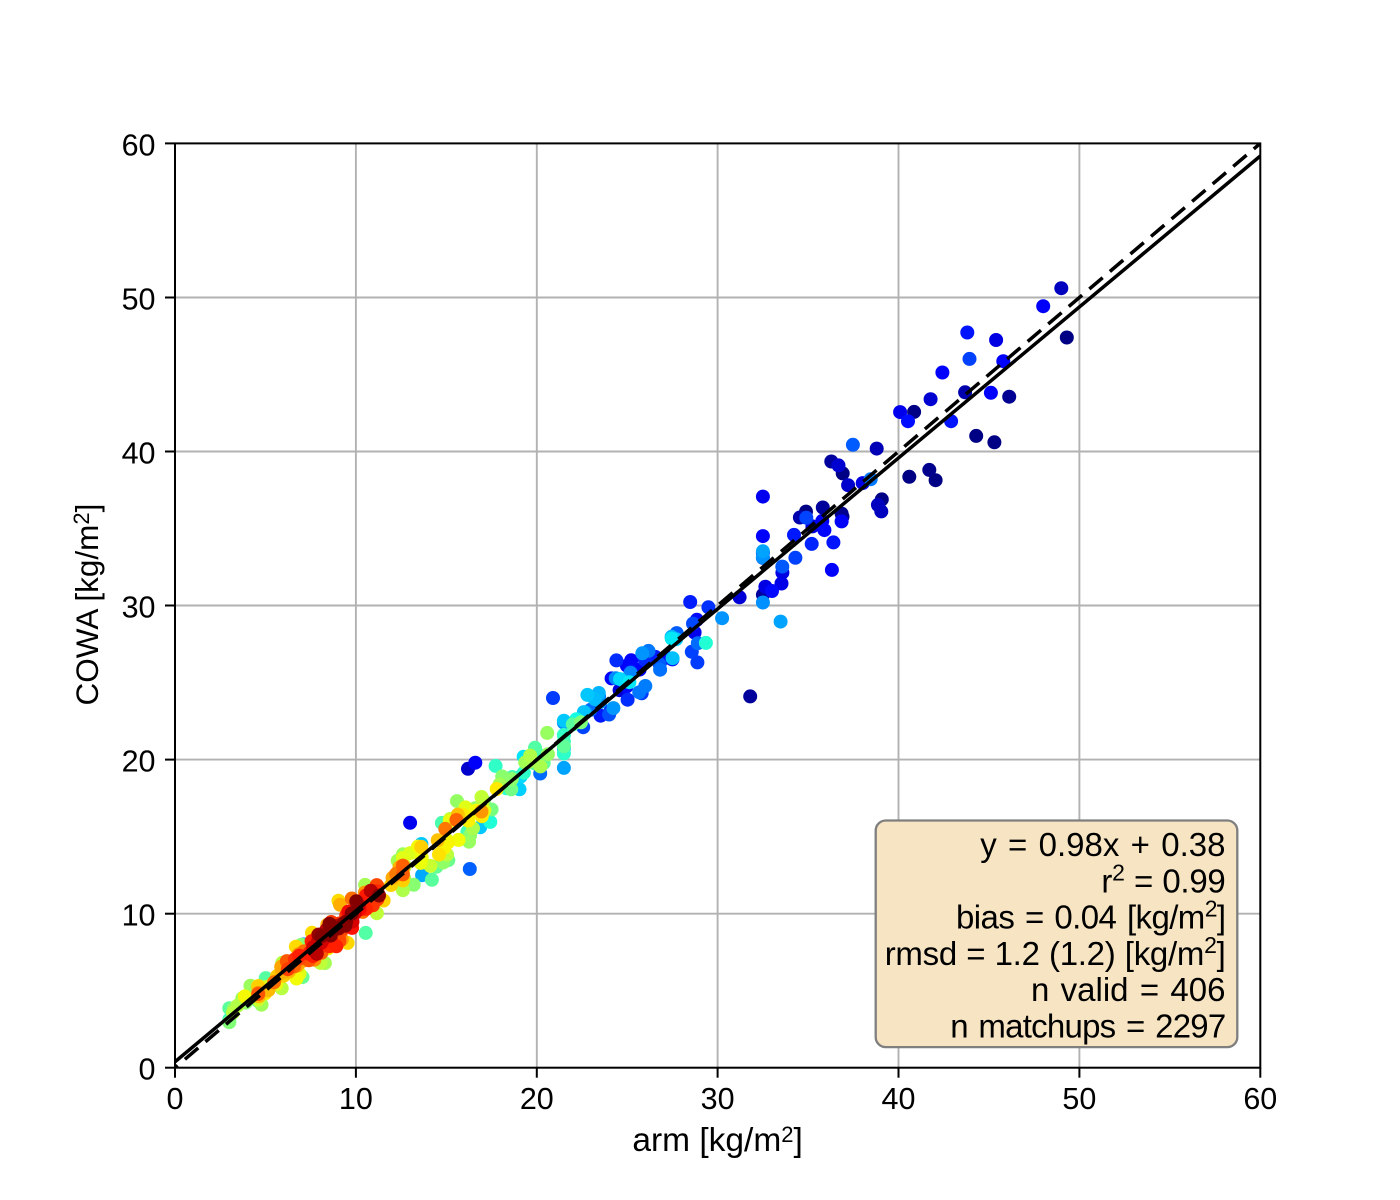 The image size is (1400, 1200). Describe the element at coordinates (1090, 916) in the screenshot. I see `svg-text: bias = 0.04 [kg/m2]` at that location.